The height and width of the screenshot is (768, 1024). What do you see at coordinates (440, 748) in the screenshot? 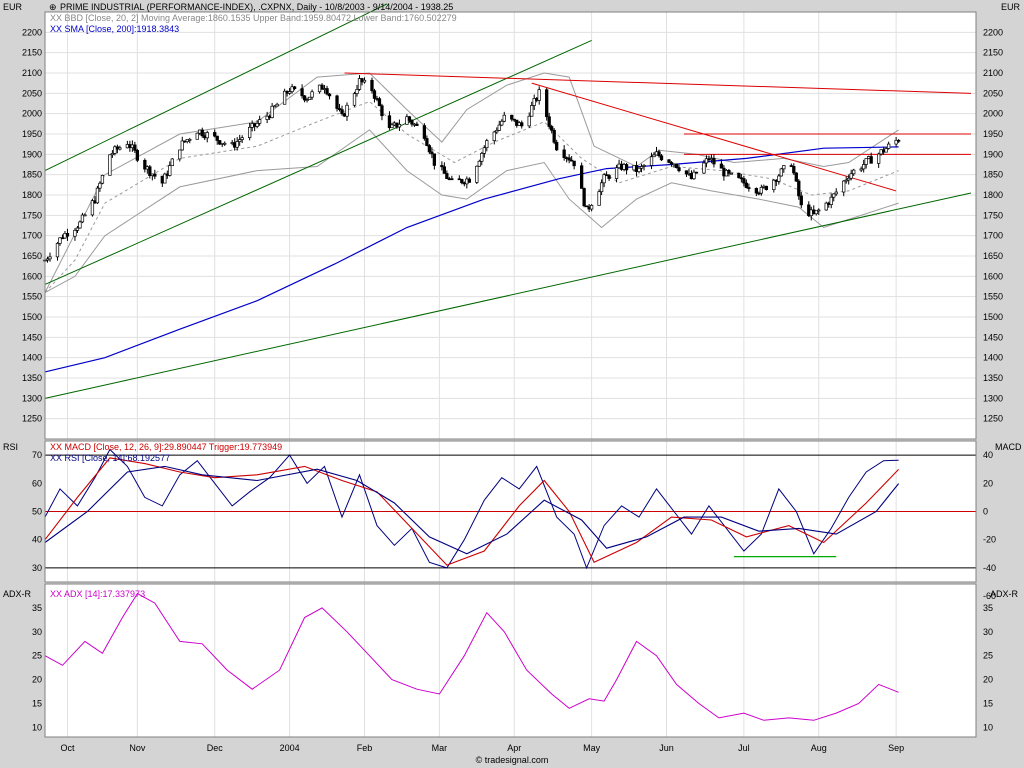
I see `month-tick-label: Mar` at bounding box center [440, 748].